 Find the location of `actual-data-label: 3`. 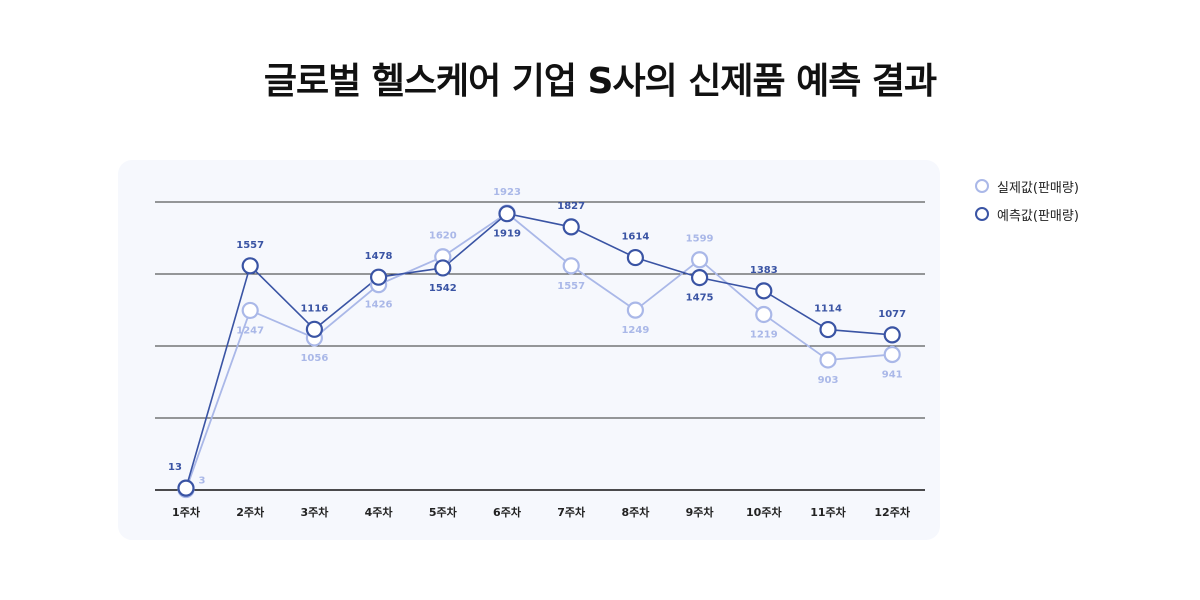

actual-data-label: 3 is located at coordinates (202, 481).